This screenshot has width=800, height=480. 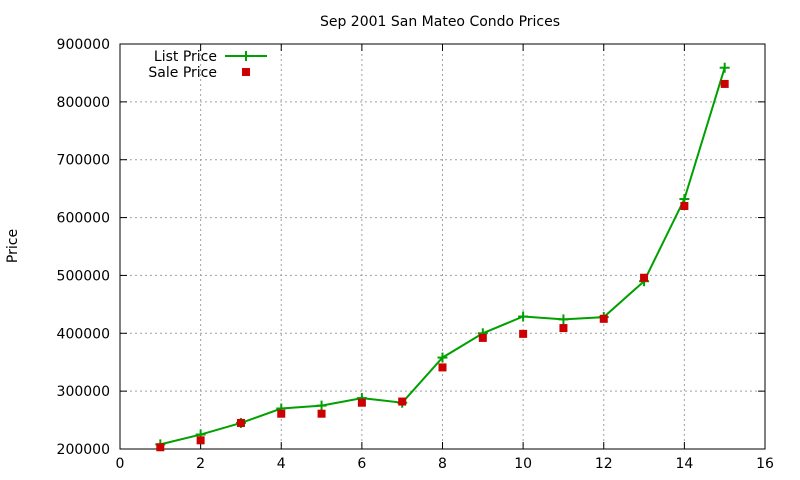 What do you see at coordinates (83, 392) in the screenshot?
I see `y-tick-label: 300000` at bounding box center [83, 392].